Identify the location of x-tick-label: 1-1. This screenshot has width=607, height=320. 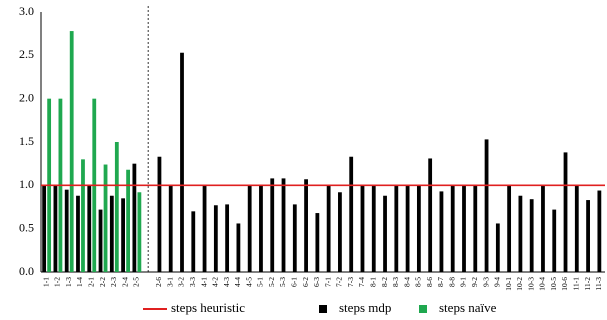
(45, 282).